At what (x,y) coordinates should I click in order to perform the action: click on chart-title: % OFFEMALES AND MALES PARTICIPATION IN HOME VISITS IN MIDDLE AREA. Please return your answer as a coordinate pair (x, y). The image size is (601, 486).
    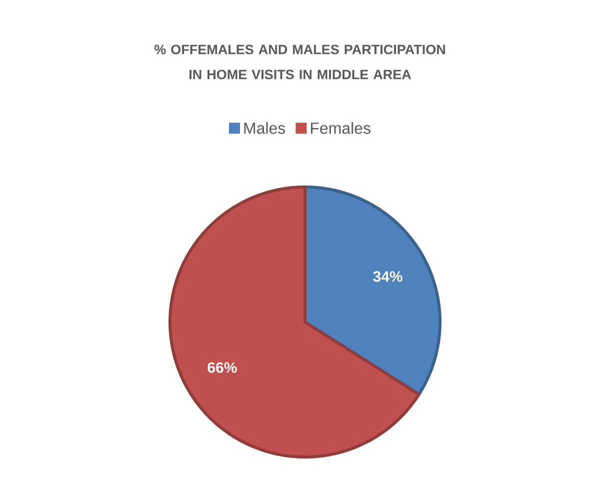
    Looking at the image, I should click on (299, 62).